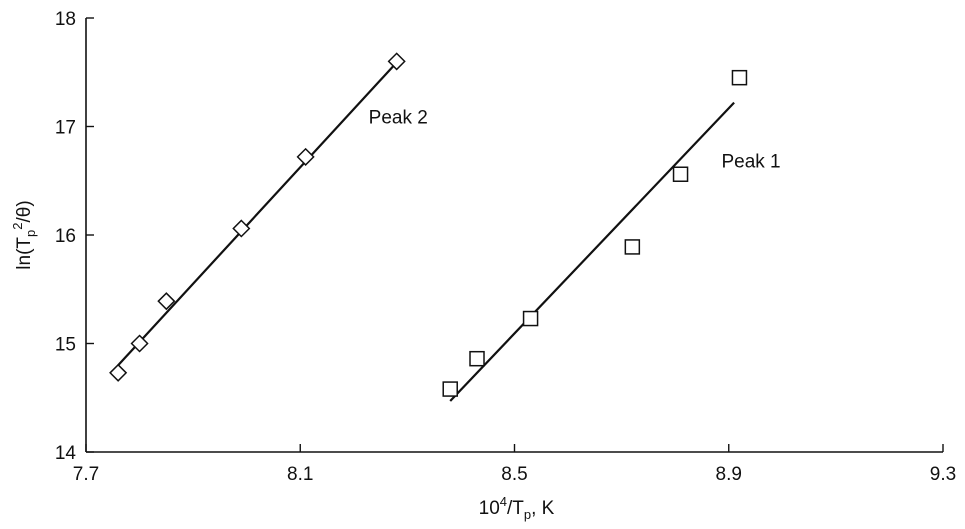 The image size is (965, 529). I want to click on x-tick-label: 7.7, so click(86, 474).